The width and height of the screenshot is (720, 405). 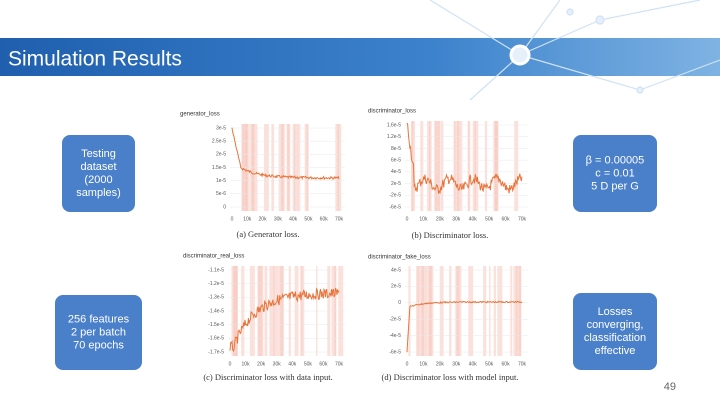 I want to click on info-box-text: 5 D per G, so click(x=615, y=186).